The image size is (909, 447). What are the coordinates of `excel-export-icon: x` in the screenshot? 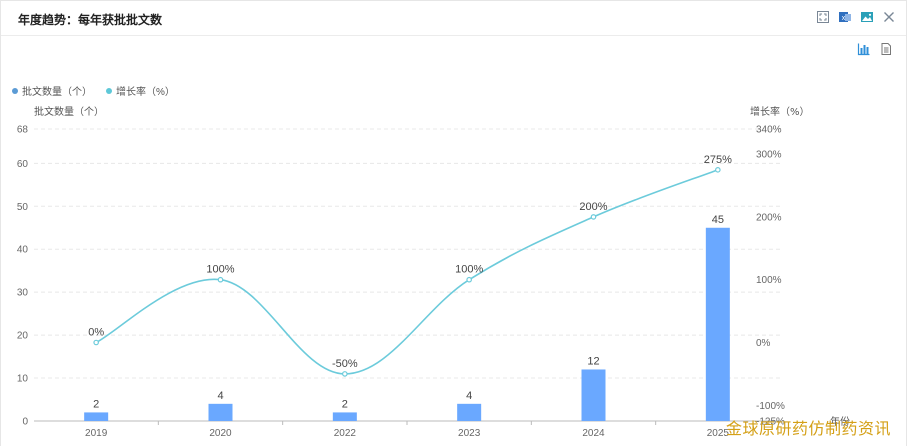 It's located at (845, 17).